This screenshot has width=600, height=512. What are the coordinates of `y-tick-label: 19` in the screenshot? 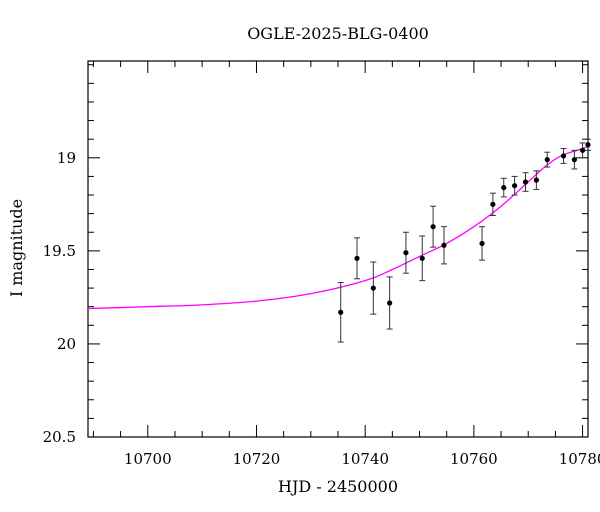 It's located at (66, 158).